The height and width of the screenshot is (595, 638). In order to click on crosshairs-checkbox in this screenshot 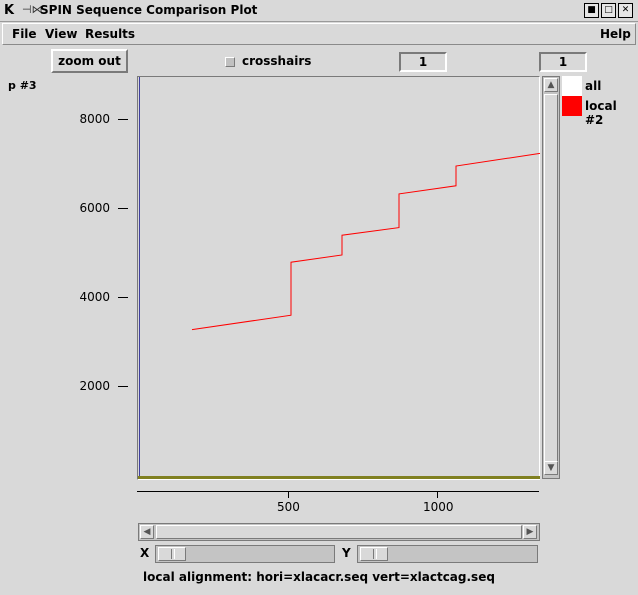, I will do `click(230, 62)`.